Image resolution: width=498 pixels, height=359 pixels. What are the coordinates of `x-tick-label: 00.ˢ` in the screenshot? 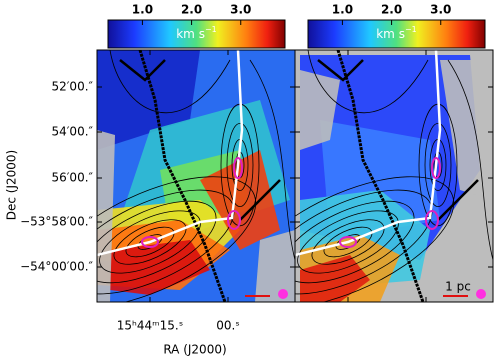 It's located at (228, 326).